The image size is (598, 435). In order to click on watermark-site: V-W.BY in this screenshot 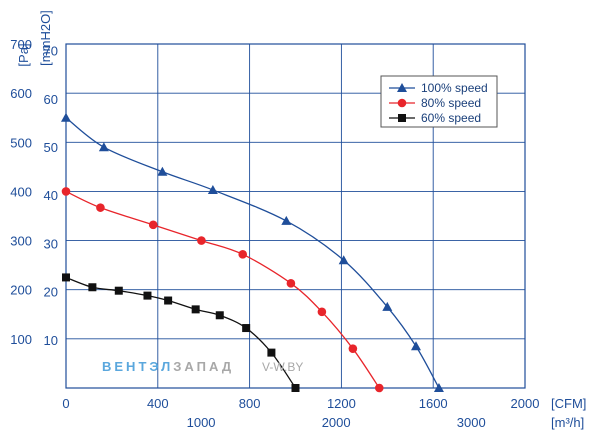, I will do `click(282, 367)`.